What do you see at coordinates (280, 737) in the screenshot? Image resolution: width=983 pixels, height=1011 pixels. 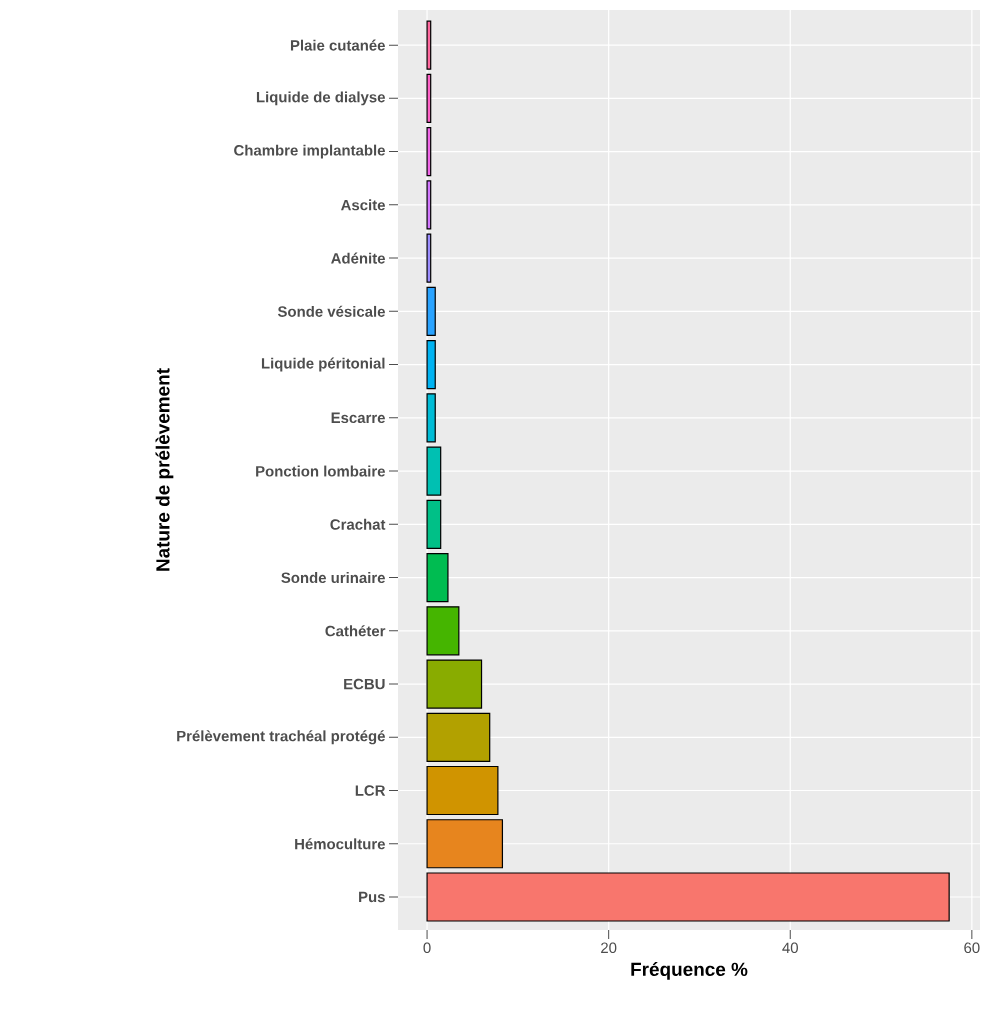 I see `y-tick-label: Prélèvement trachéal protégé` at bounding box center [280, 737].